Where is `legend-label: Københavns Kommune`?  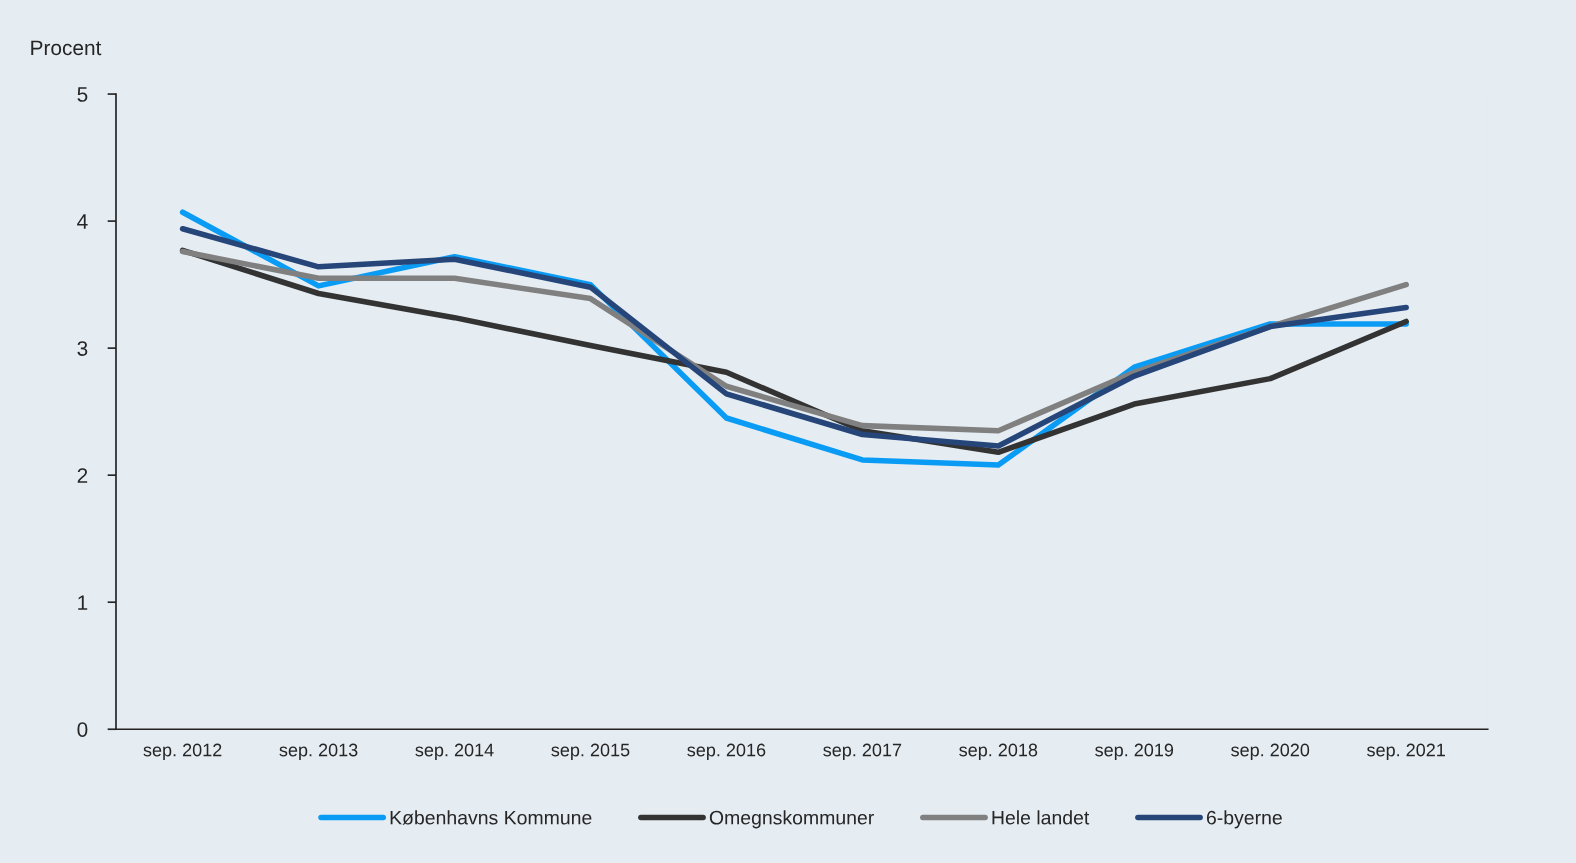
legend-label: Københavns Kommune is located at coordinates (491, 817).